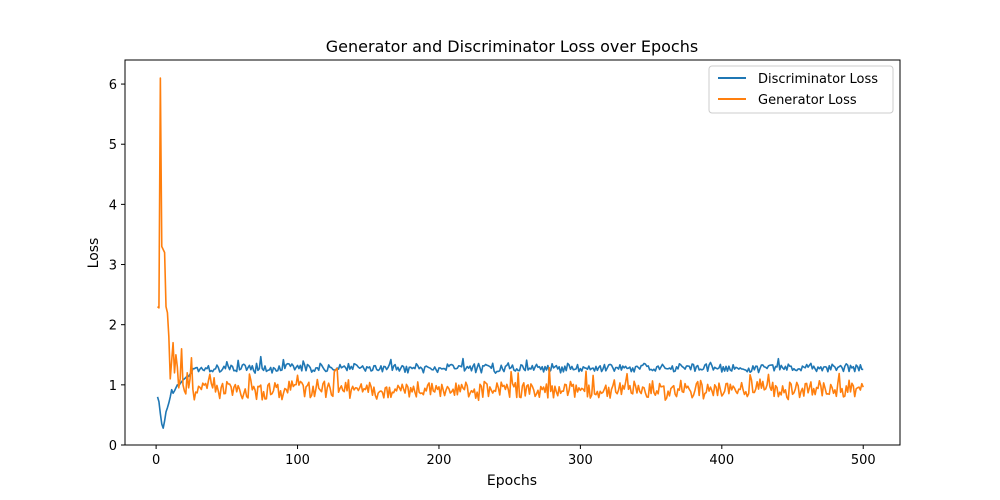 The width and height of the screenshot is (1000, 500). What do you see at coordinates (439, 460) in the screenshot?
I see `x-tick-label: 200` at bounding box center [439, 460].